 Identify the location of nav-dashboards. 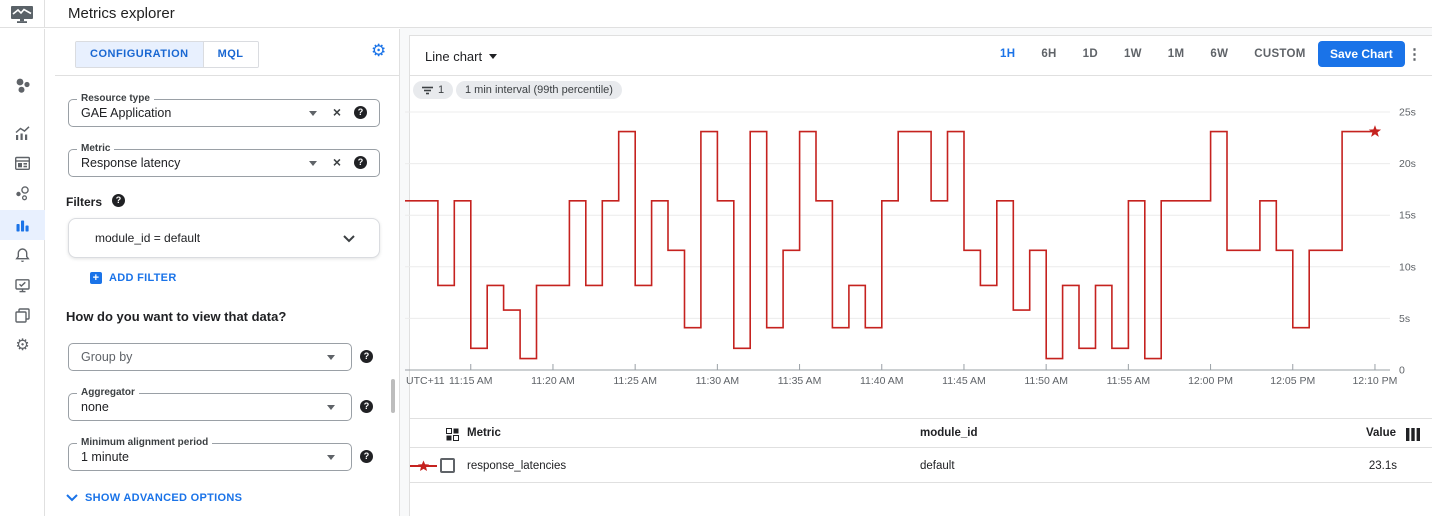
(22, 163).